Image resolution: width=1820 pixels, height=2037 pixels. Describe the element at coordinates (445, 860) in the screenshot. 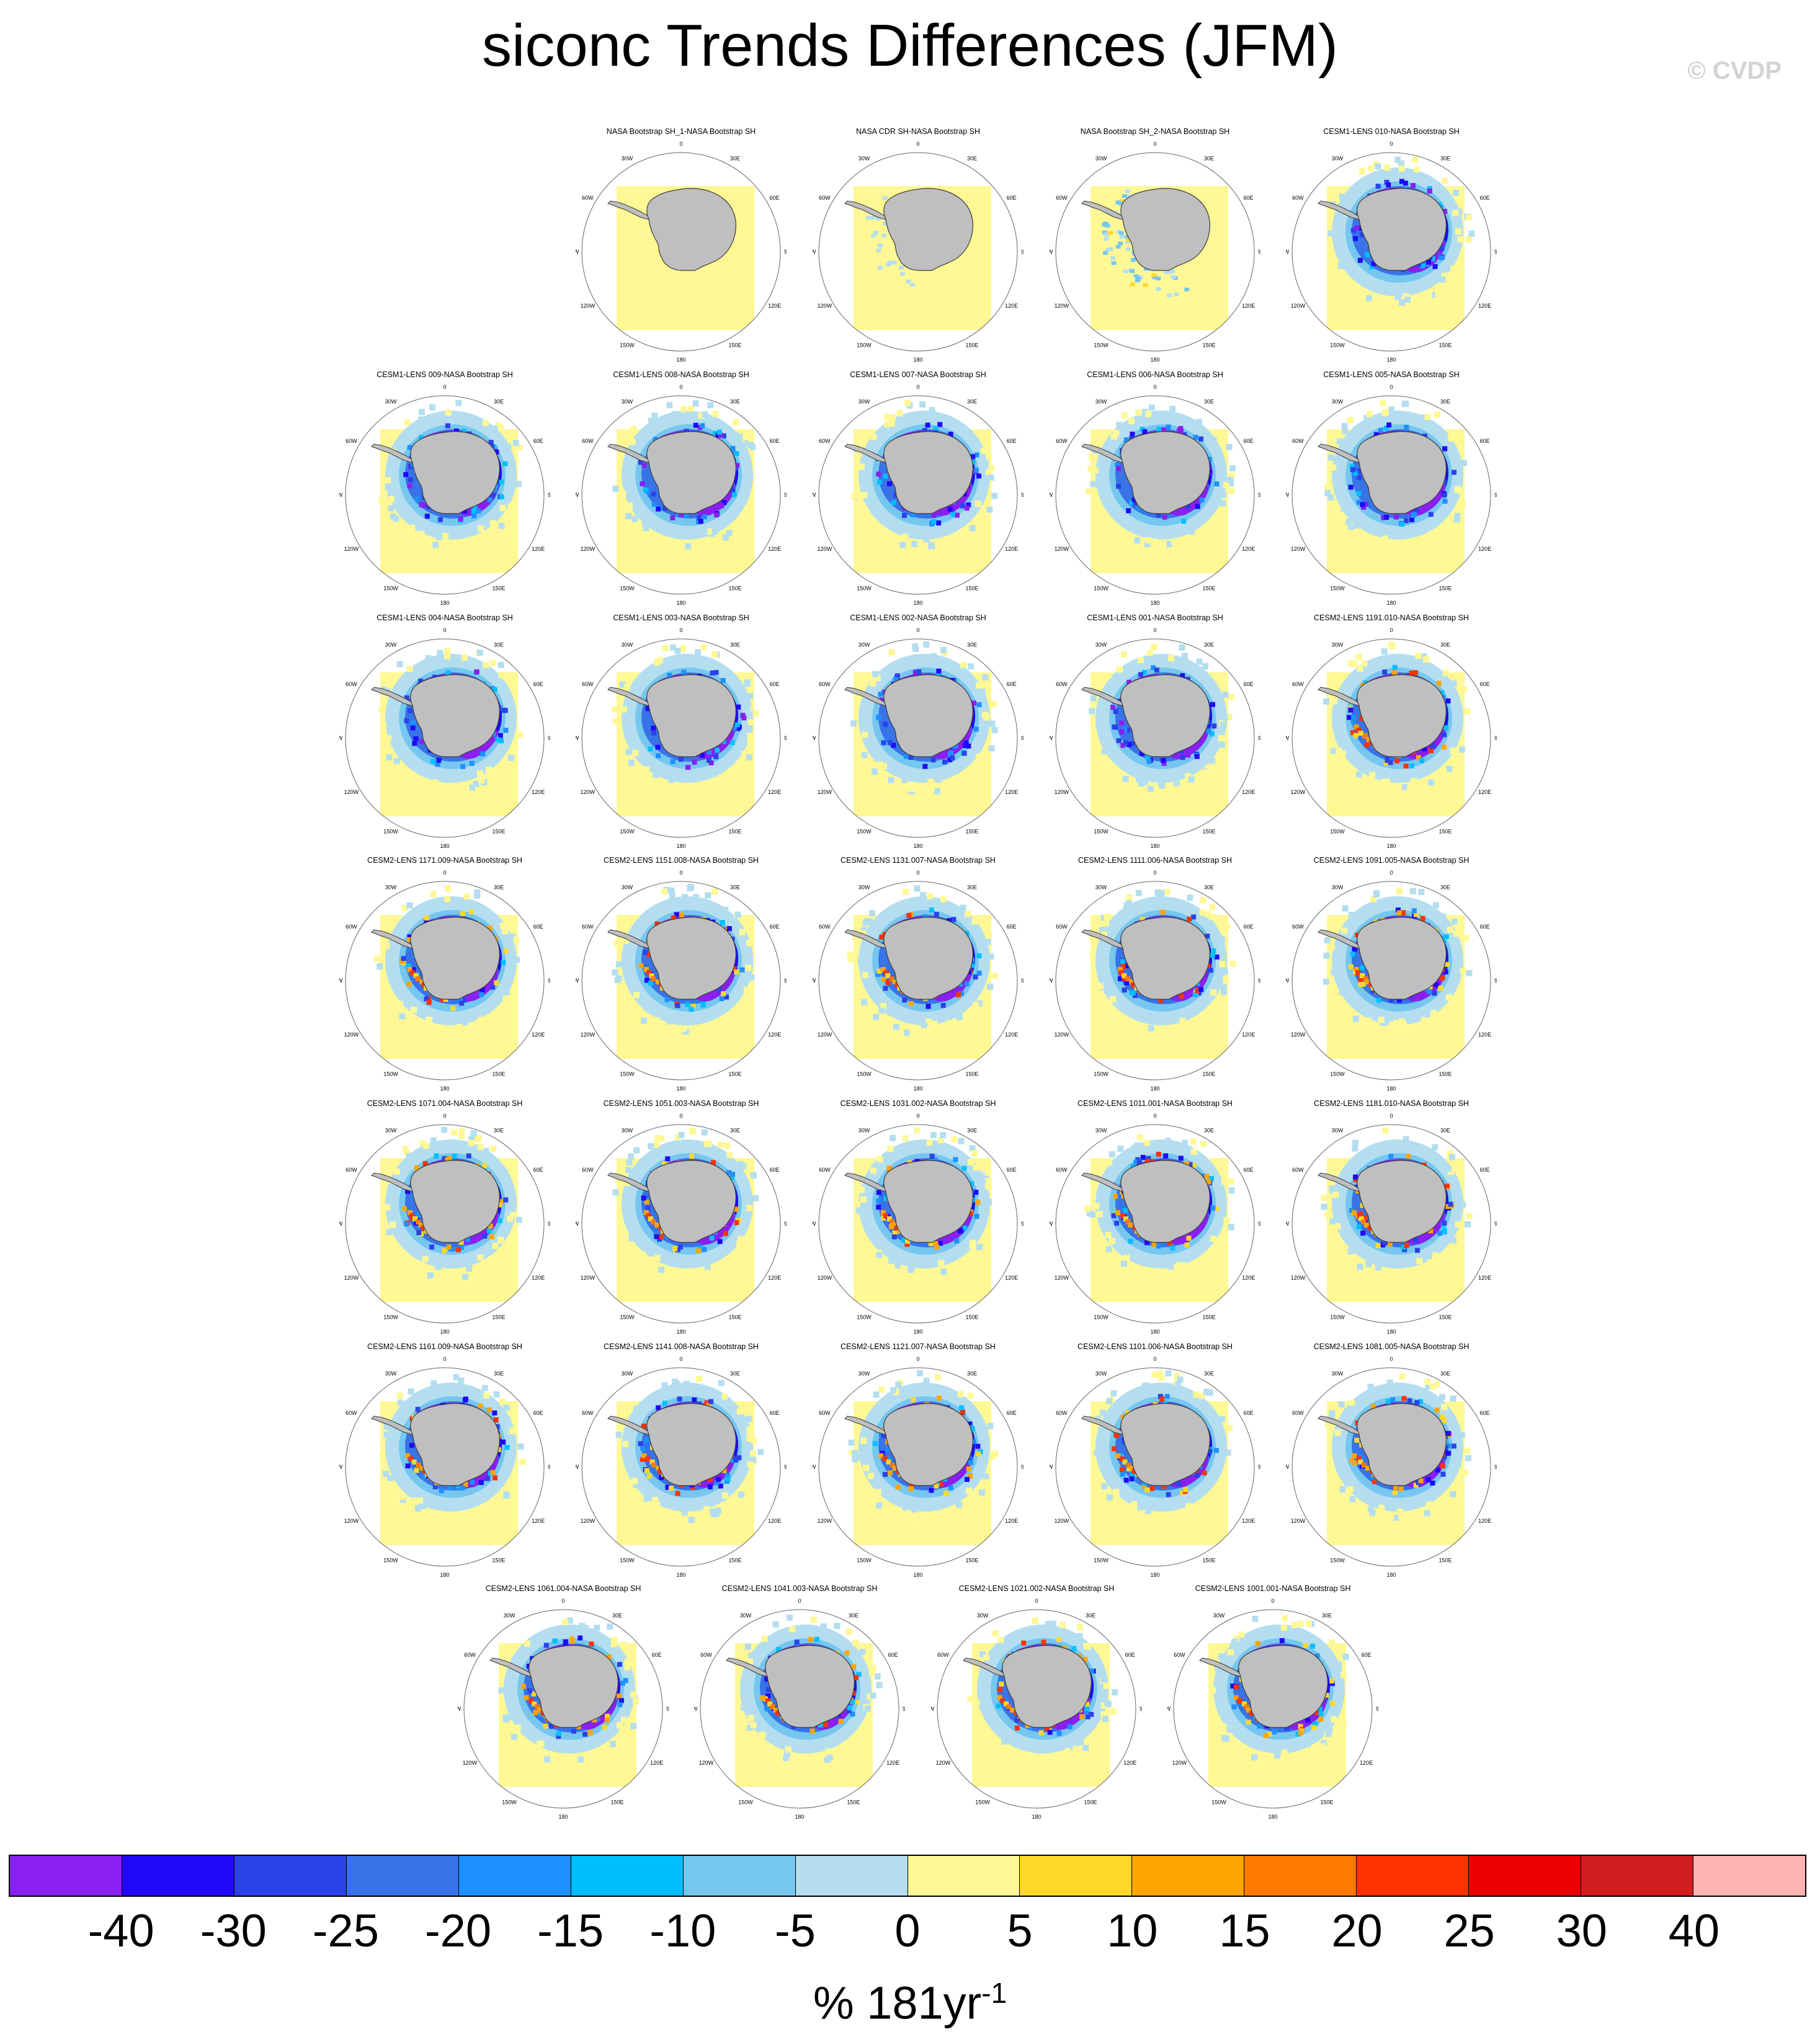

I see `panel-title: CESM2-LENS 1171.009-NASA Bootstrap SH` at that location.